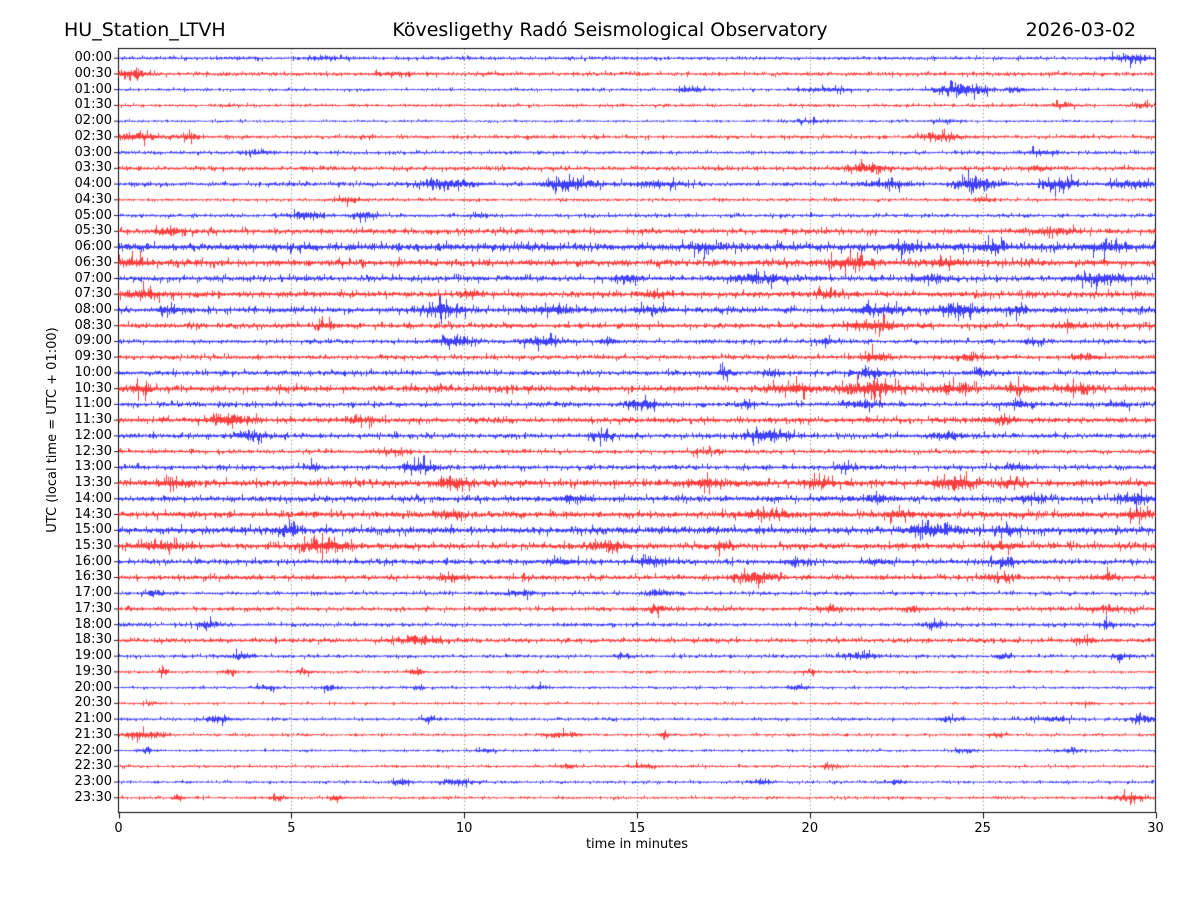 This screenshot has width=1200, height=900. What do you see at coordinates (145, 30) in the screenshot?
I see `station-title: HU_Station_LTVH` at bounding box center [145, 30].